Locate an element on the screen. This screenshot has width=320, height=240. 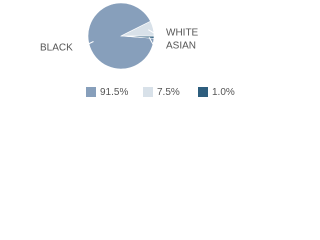
slice-label: BLACK is located at coordinates (56, 48).